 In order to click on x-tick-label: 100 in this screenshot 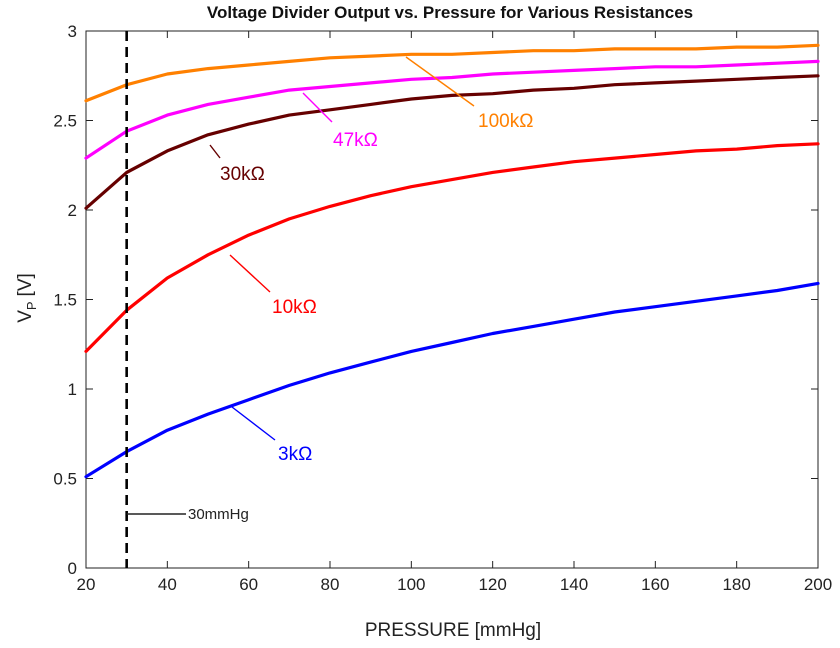, I will do `click(411, 584)`.